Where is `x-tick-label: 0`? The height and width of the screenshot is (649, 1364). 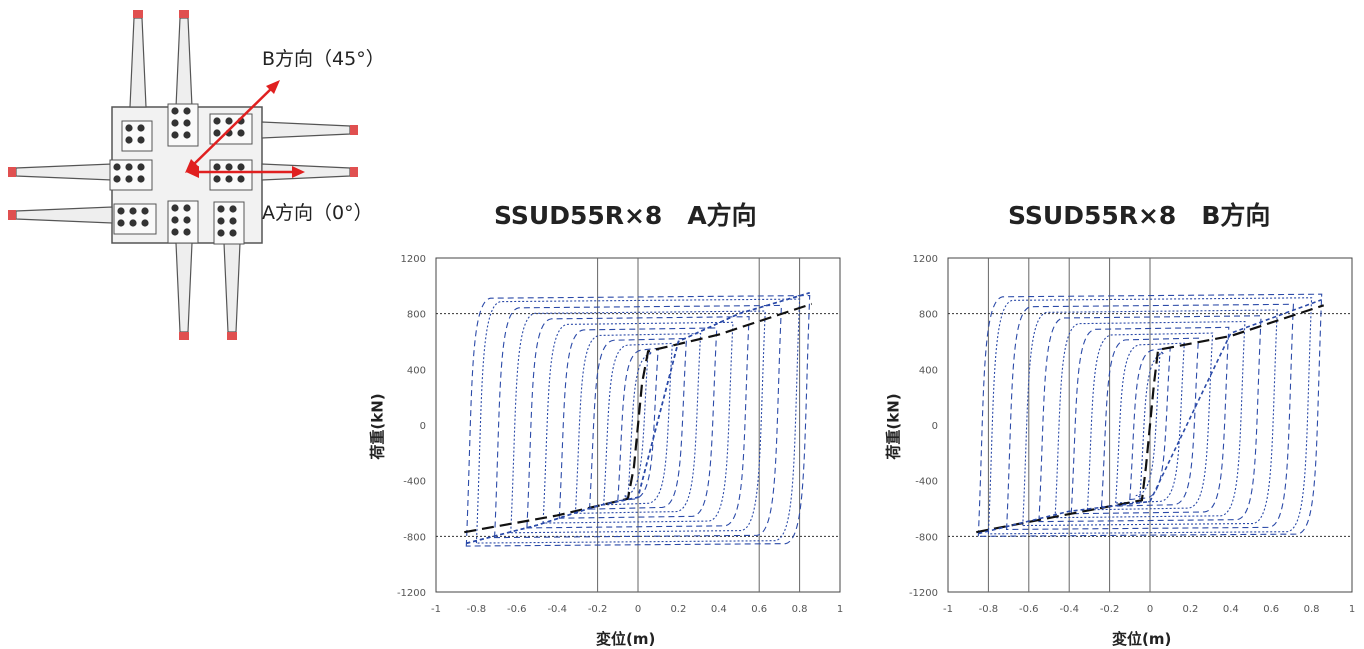 x-tick-label: 0 is located at coordinates (1150, 609).